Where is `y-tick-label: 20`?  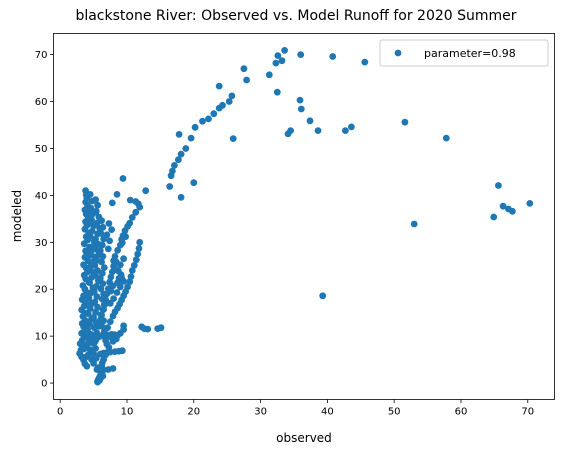 y-tick-label: 20 is located at coordinates (41, 290).